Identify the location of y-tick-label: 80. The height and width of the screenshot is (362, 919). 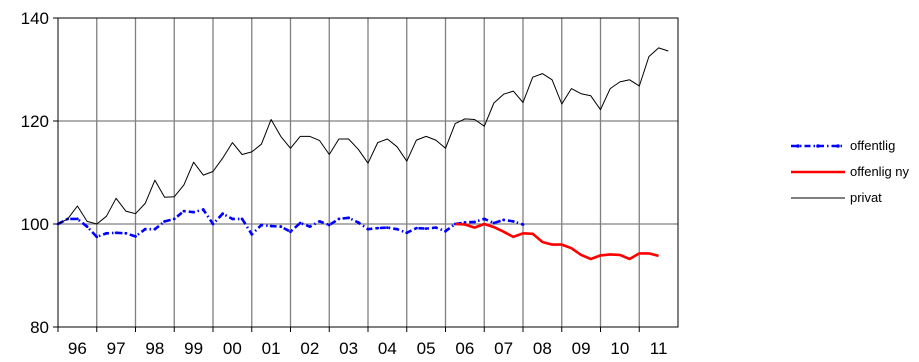
(39, 327).